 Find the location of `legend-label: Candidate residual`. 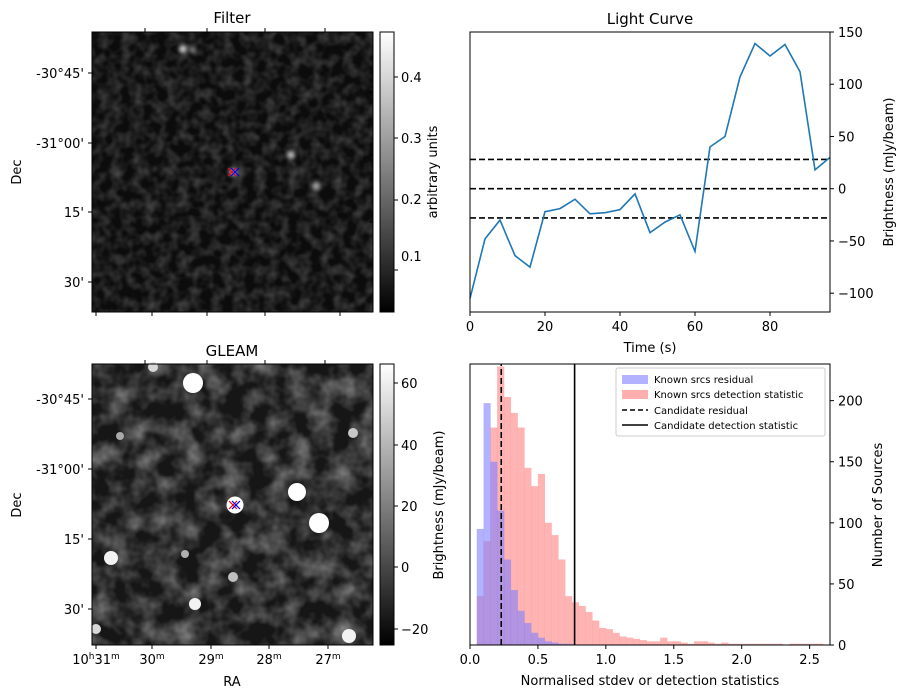

legend-label: Candidate residual is located at coordinates (701, 411).